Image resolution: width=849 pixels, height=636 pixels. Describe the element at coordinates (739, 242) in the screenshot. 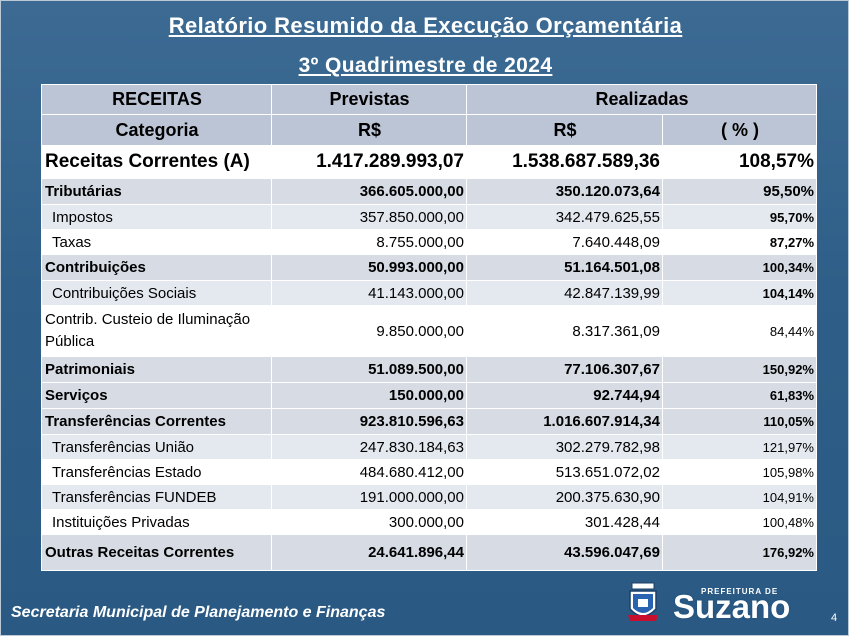

I see `row-pct: 87,27%` at that location.